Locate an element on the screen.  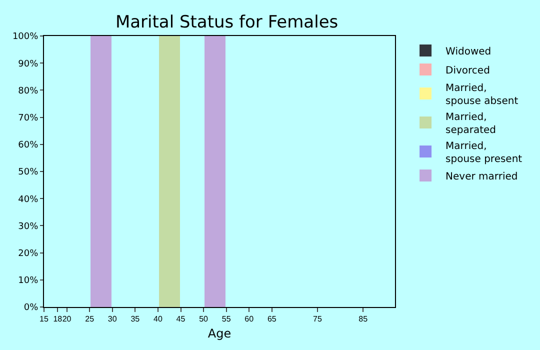
x-tick-label: 65 is located at coordinates (272, 319).